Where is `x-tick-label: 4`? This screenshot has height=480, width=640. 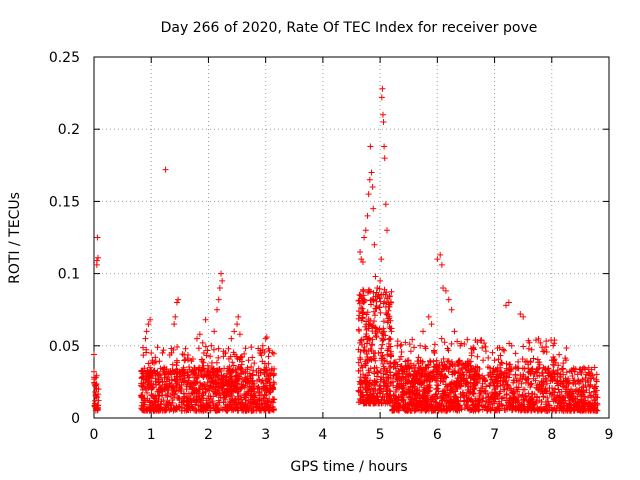 x-tick-label: 4 is located at coordinates (322, 435).